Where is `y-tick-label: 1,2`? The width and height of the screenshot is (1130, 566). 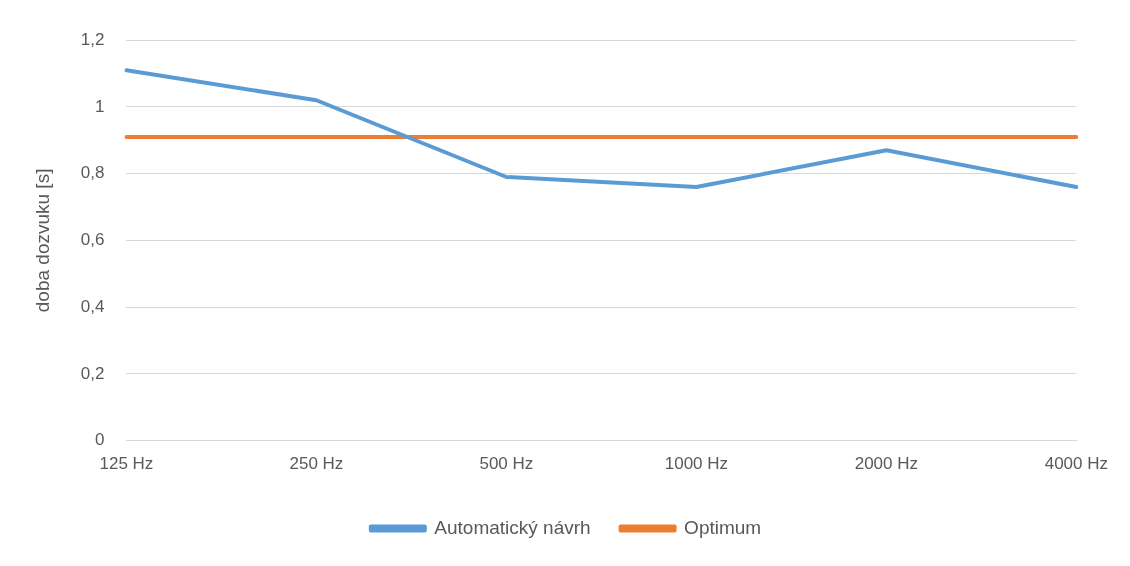 y-tick-label: 1,2 is located at coordinates (92, 39).